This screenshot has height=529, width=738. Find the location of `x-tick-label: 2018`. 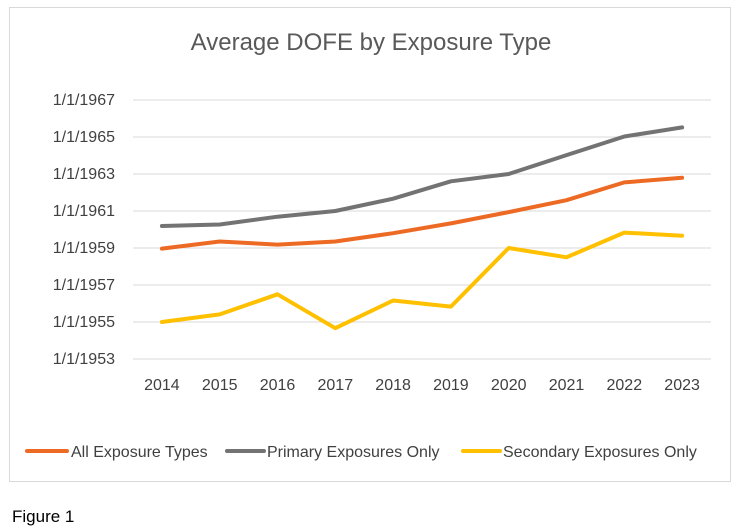

x-tick-label: 2018 is located at coordinates (393, 385).